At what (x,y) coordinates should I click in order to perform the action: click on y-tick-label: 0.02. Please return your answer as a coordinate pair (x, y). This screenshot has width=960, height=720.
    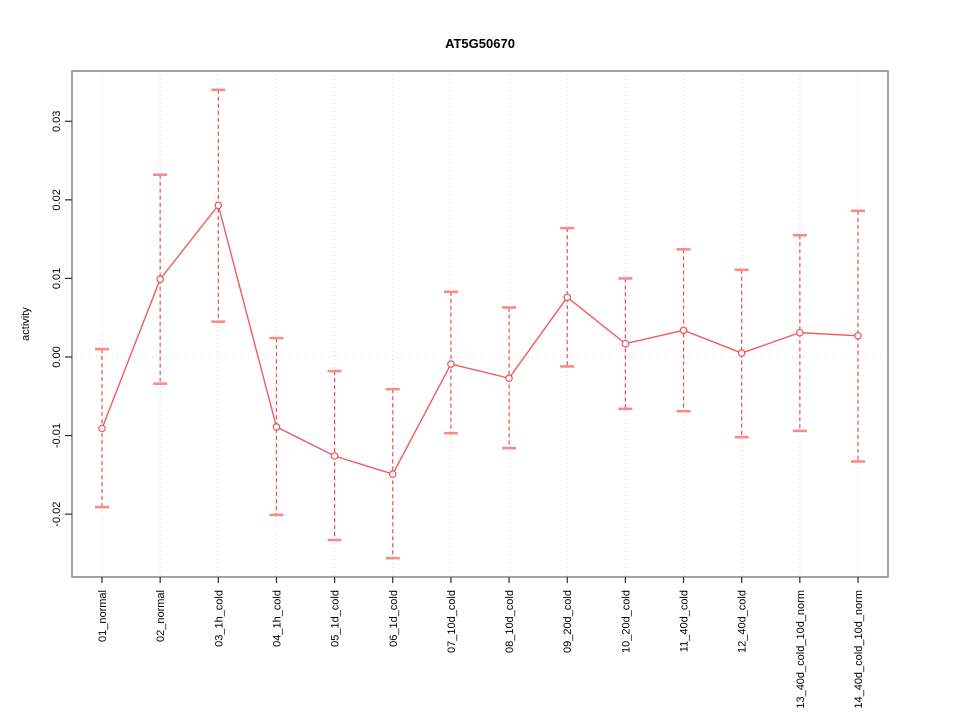
    Looking at the image, I should click on (57, 199).